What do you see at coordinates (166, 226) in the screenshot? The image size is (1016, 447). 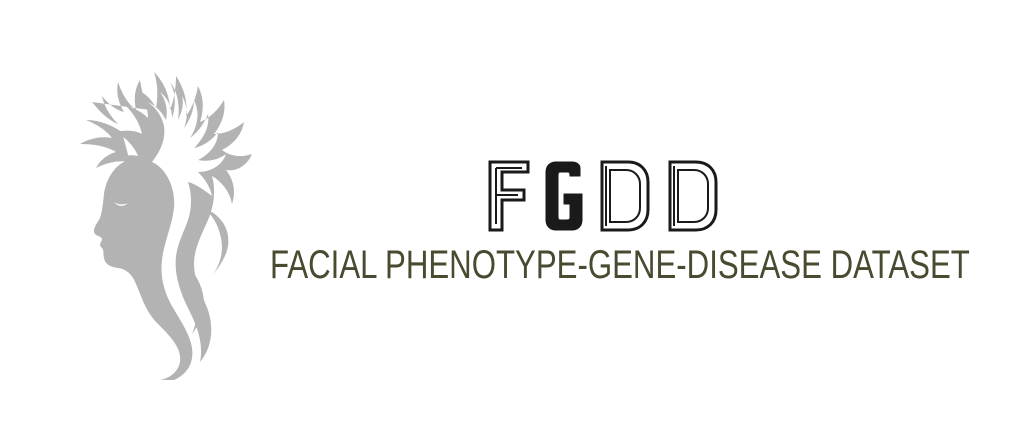 I see `woman-antler-emblem-icon` at bounding box center [166, 226].